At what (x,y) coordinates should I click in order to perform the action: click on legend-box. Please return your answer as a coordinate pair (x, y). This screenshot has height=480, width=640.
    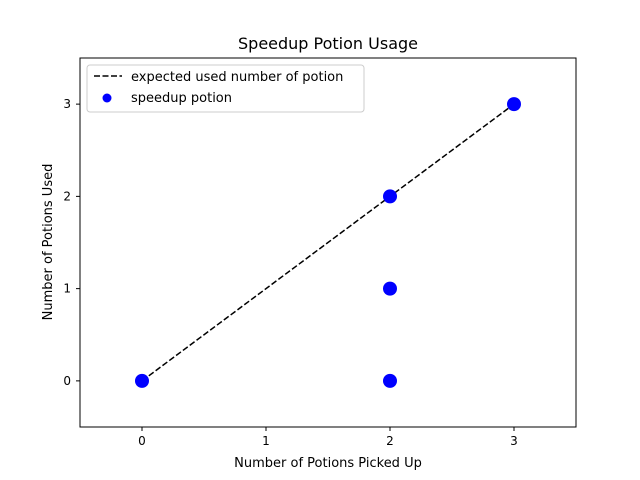
    Looking at the image, I should click on (225, 88).